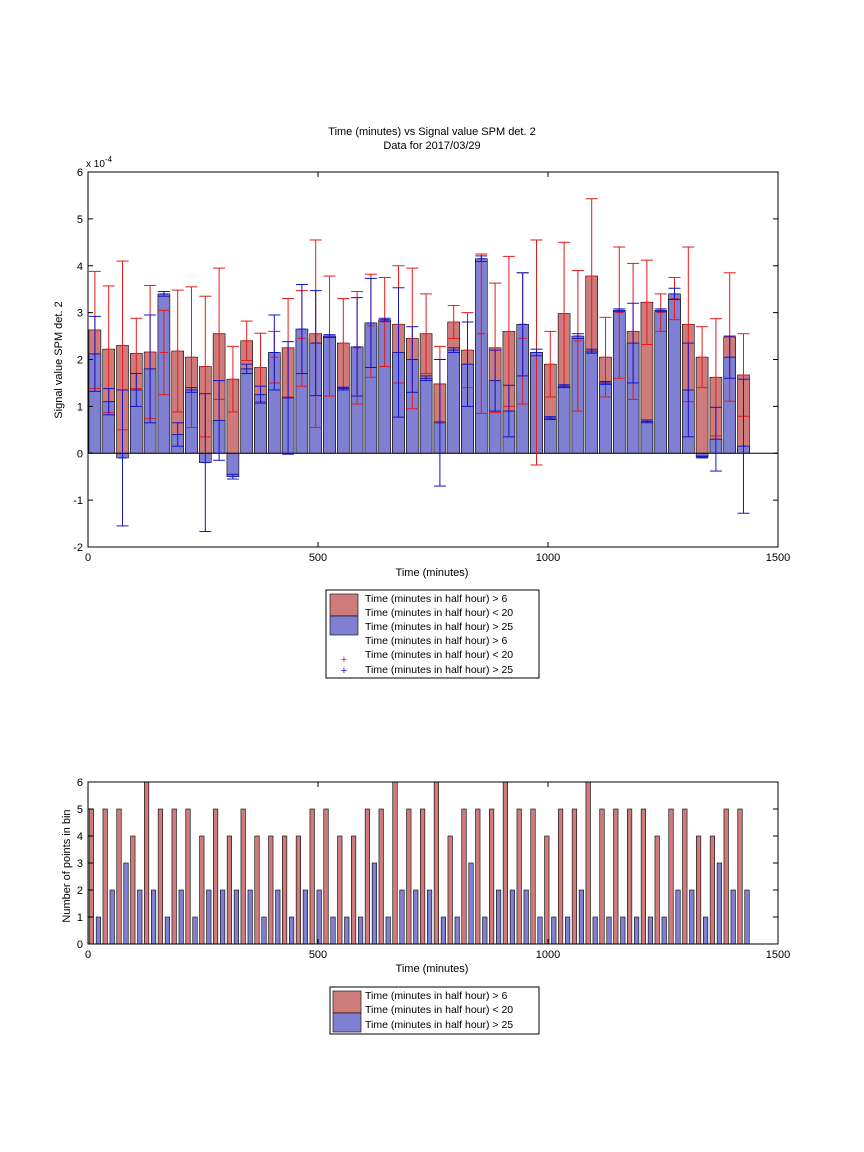  I want to click on y-tick-label: 4, so click(80, 267).